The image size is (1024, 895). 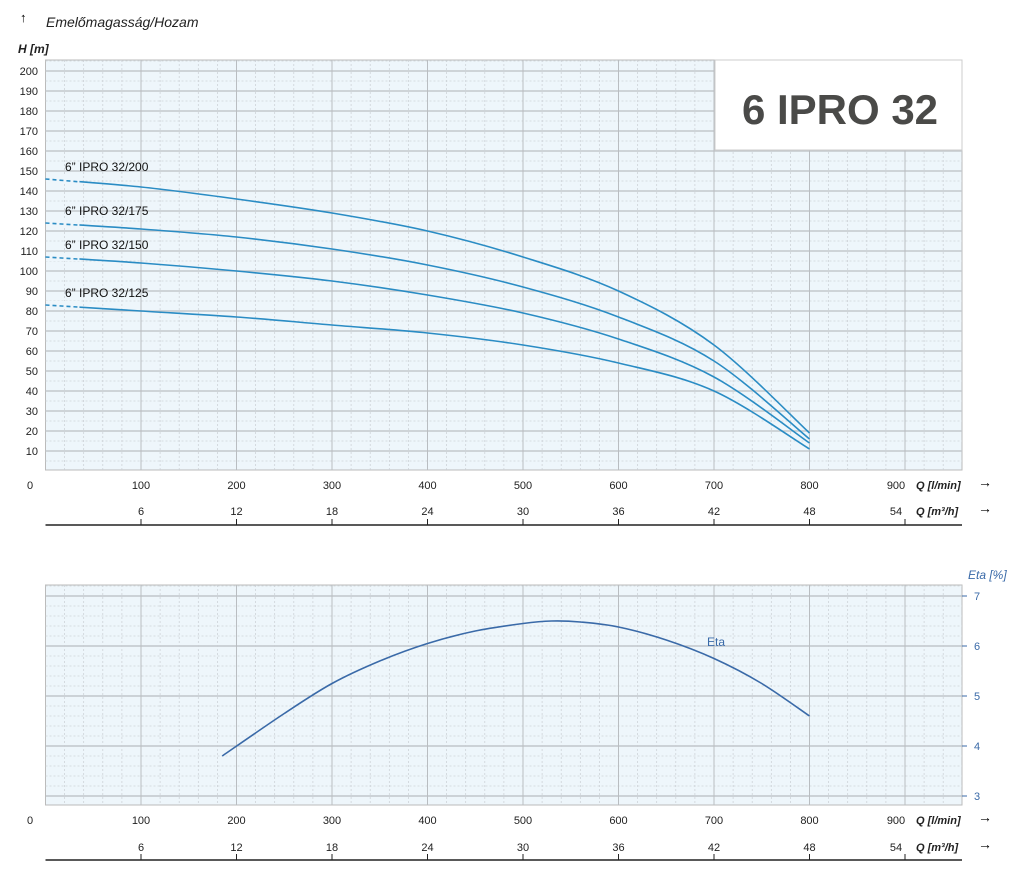 What do you see at coordinates (29, 112) in the screenshot?
I see `y-tick-label: 180` at bounding box center [29, 112].